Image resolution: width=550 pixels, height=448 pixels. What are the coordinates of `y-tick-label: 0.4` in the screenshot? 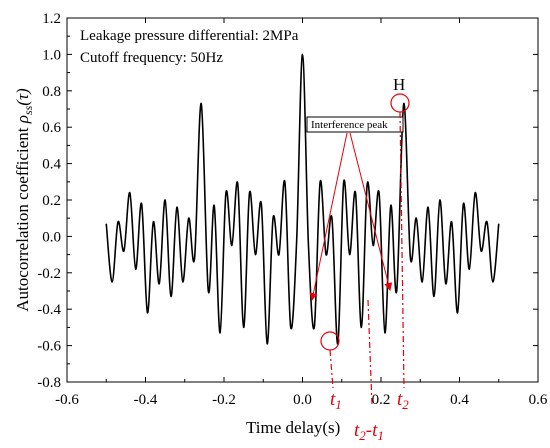 It's located at (51, 165).